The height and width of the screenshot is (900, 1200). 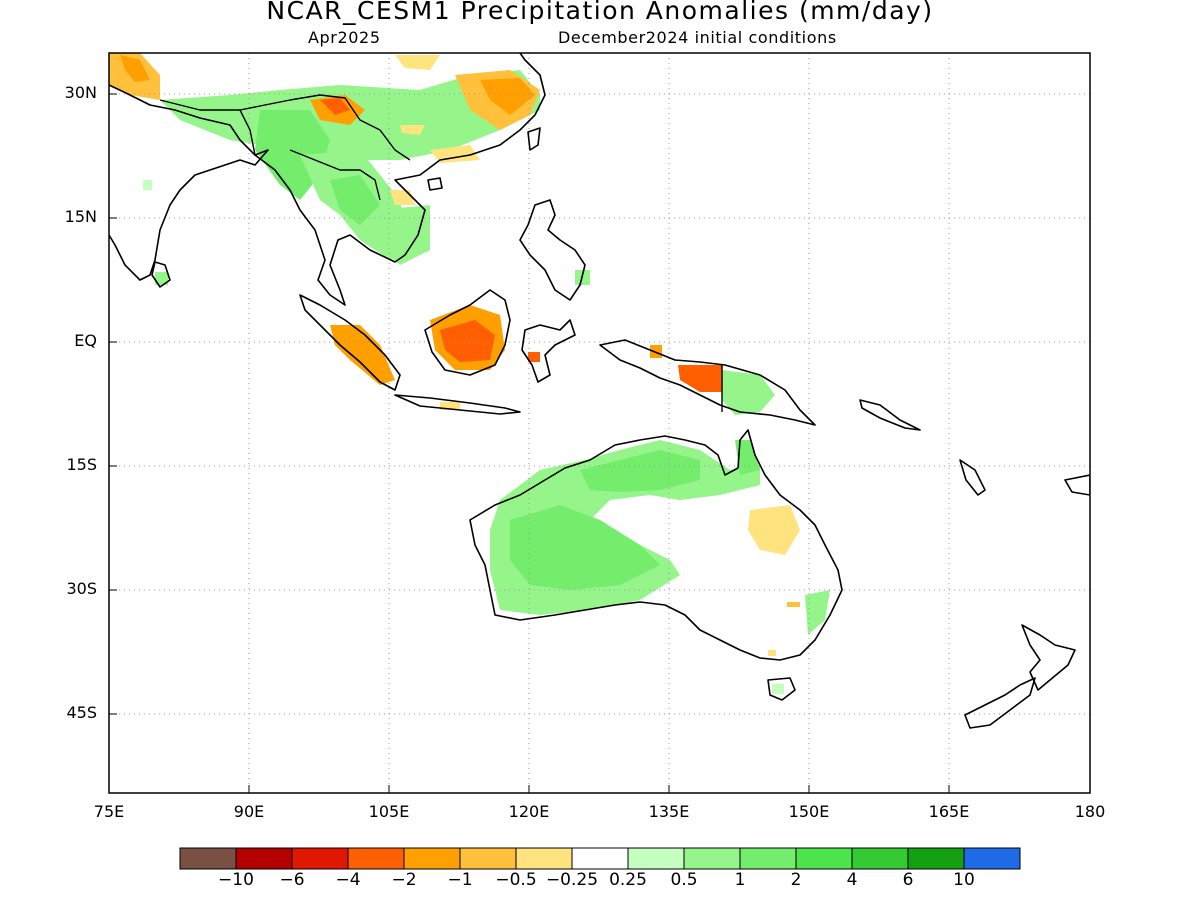 What do you see at coordinates (109, 811) in the screenshot?
I see `longitude-label: 75E` at bounding box center [109, 811].